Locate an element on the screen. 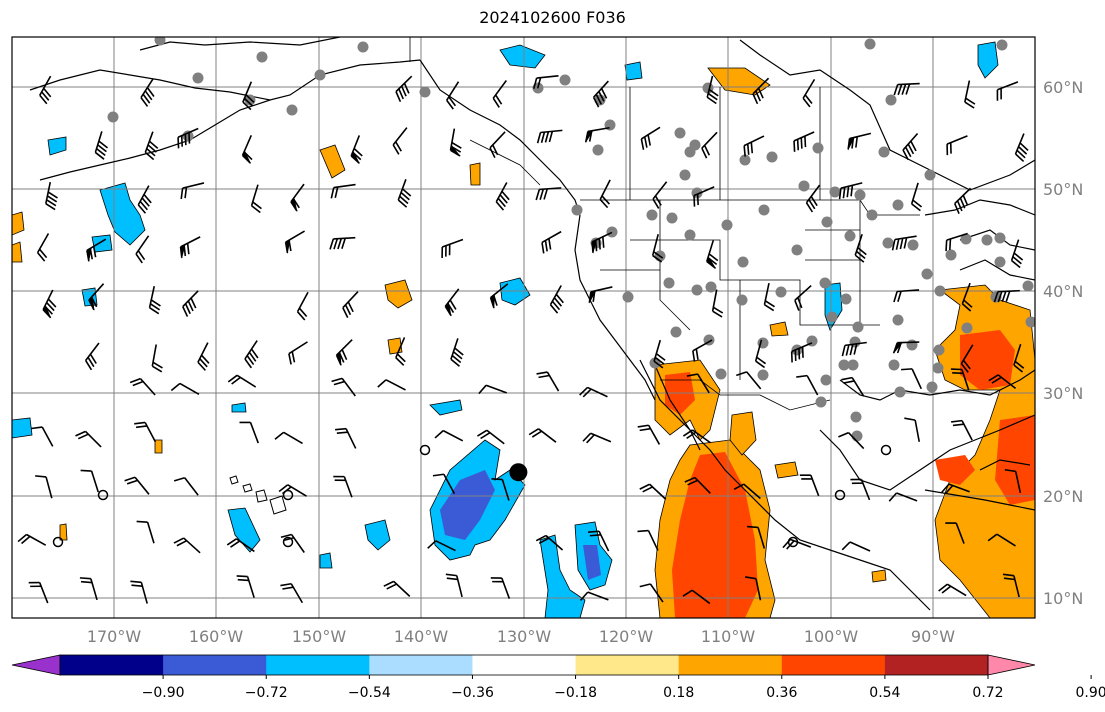  colorbar-tick-label: −0.72 is located at coordinates (266, 693).